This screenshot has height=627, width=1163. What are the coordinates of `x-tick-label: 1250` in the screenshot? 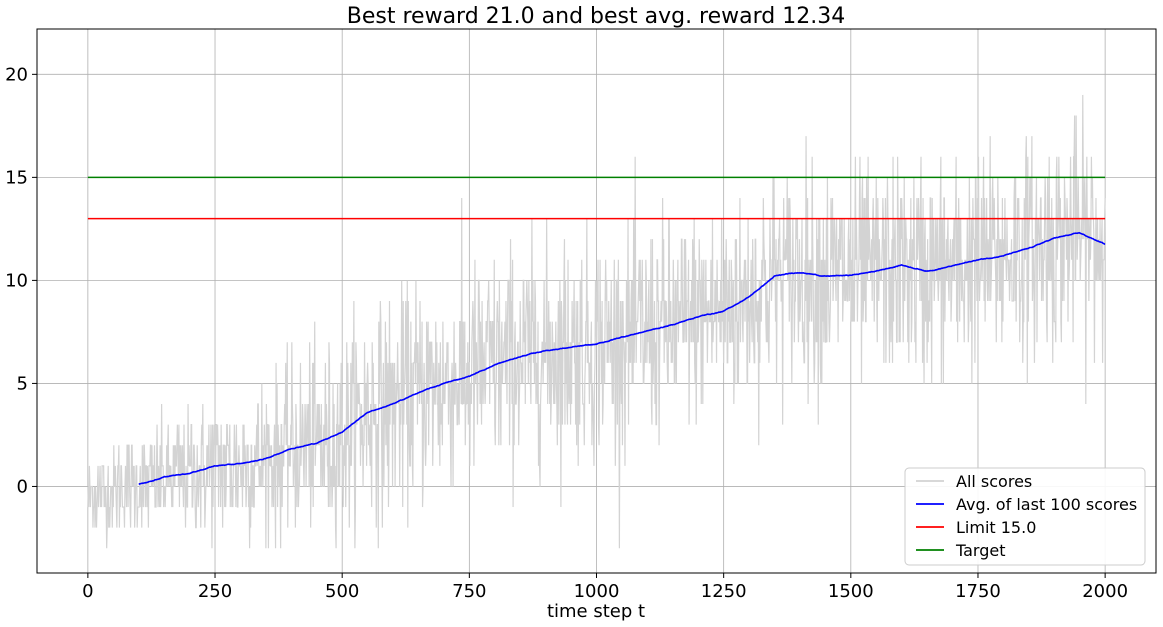 It's located at (724, 591).